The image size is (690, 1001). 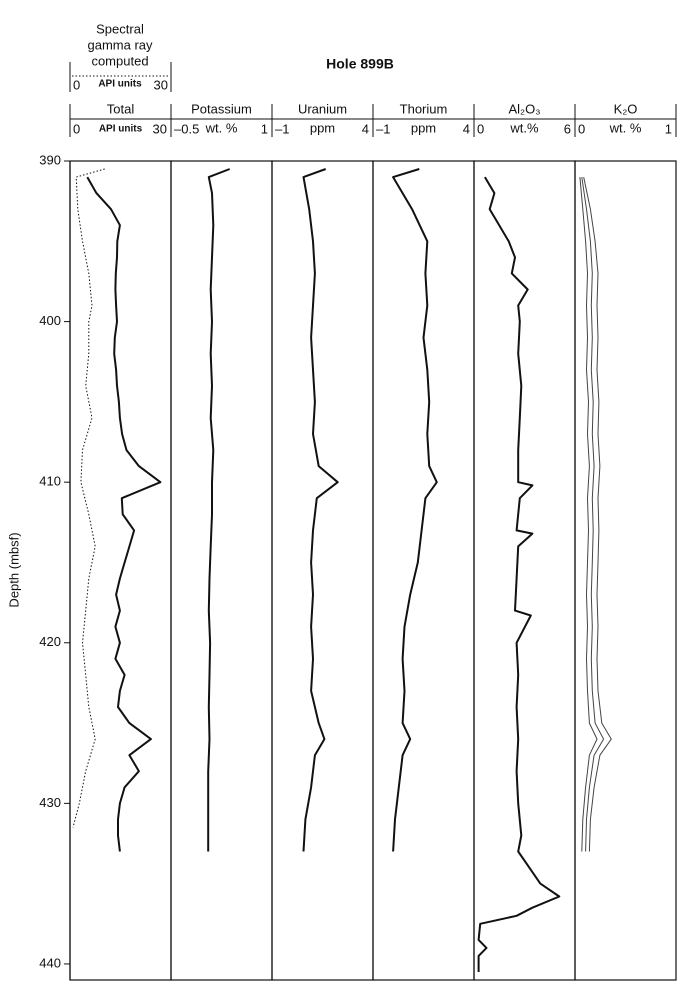 What do you see at coordinates (120, 44) in the screenshot?
I see `computed-title: gamma ray` at bounding box center [120, 44].